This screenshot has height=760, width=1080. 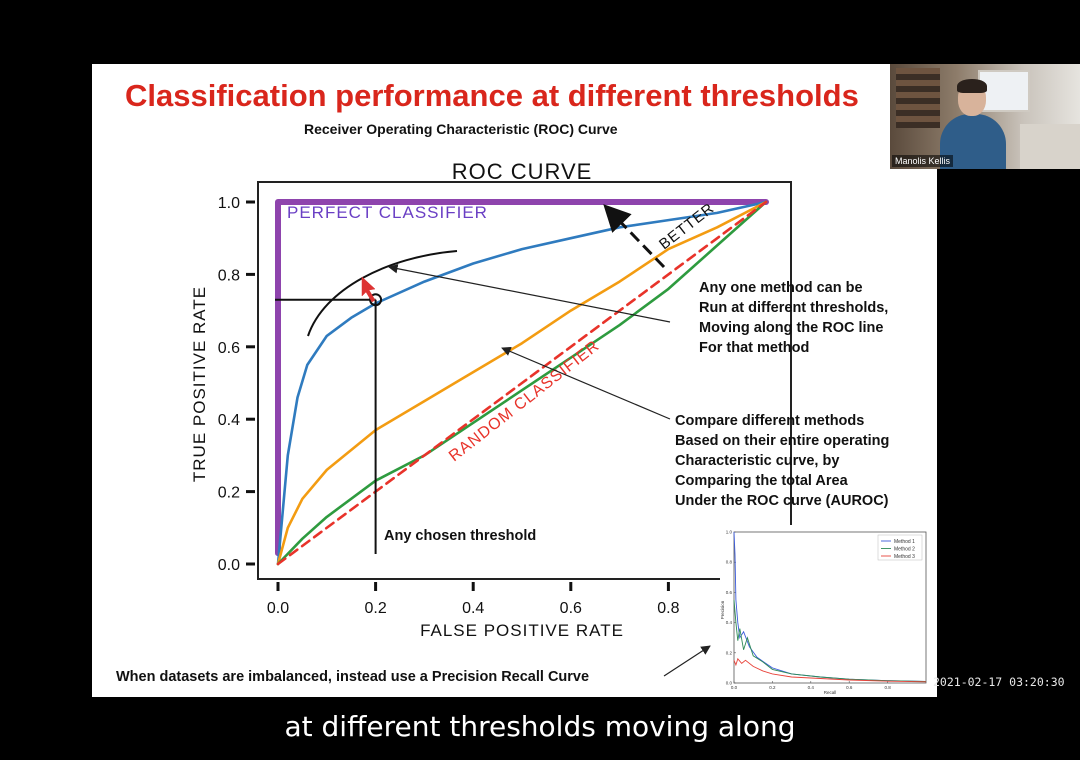 I want to click on x-tick-label: 0.2, so click(x=375, y=608).